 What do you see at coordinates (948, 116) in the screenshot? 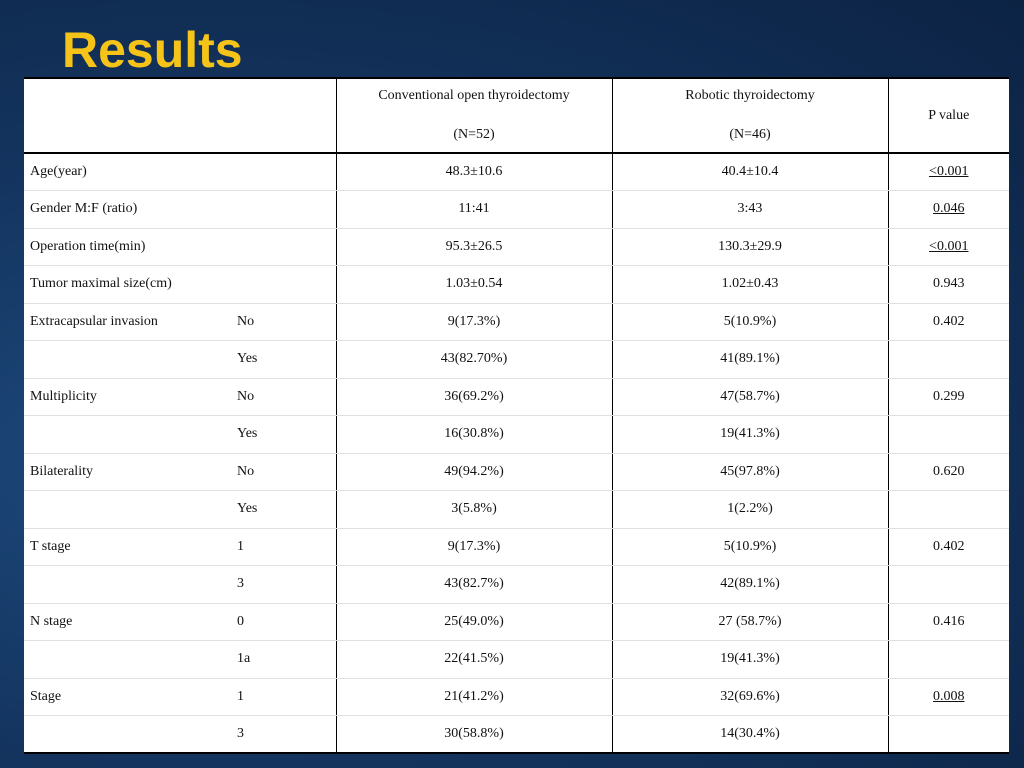
I see `header-p-value: P value` at bounding box center [948, 116].